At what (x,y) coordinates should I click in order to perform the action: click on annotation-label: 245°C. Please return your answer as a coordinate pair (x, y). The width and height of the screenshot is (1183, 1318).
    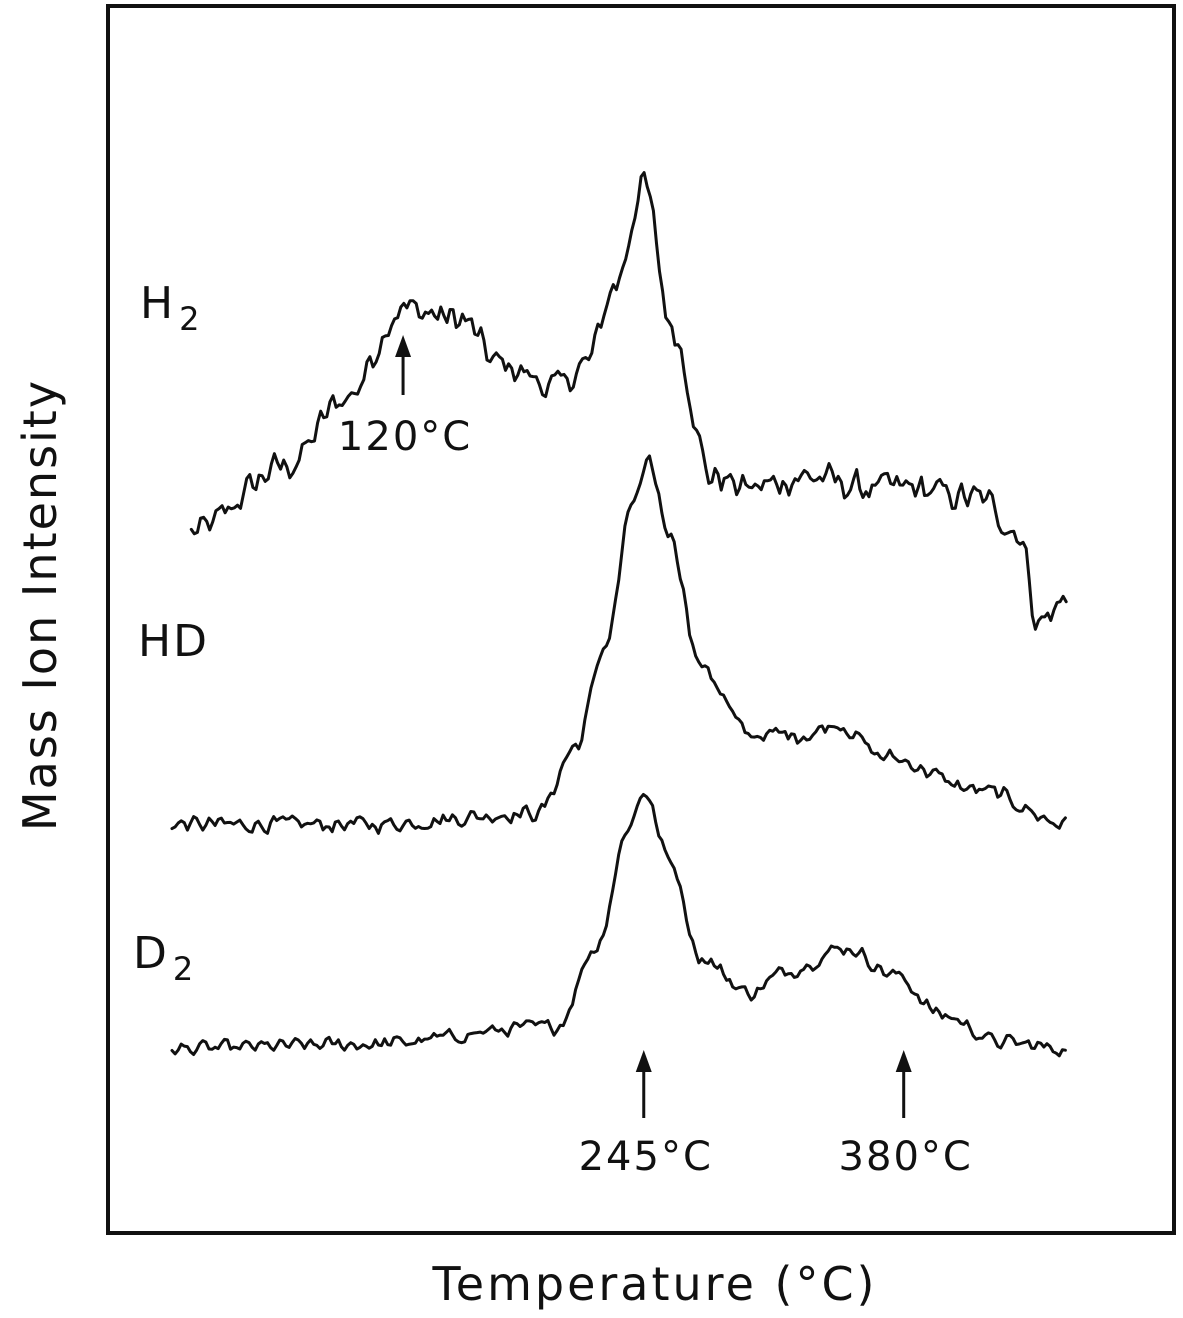
    Looking at the image, I should click on (646, 1157).